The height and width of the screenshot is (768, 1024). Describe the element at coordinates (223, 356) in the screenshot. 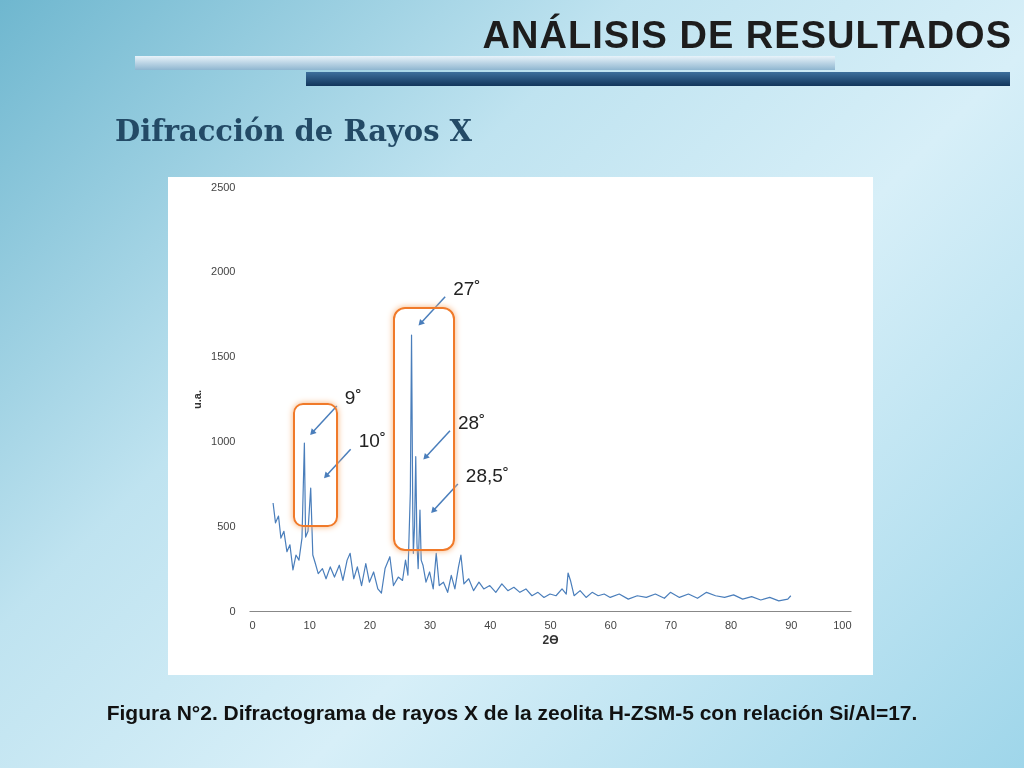

I see `y-tick-label: 1500` at that location.